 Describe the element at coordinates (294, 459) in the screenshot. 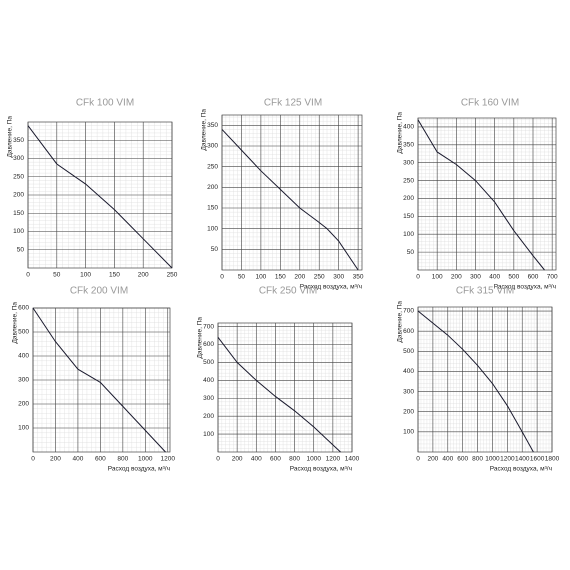

I see `x-tick-label: 800` at that location.